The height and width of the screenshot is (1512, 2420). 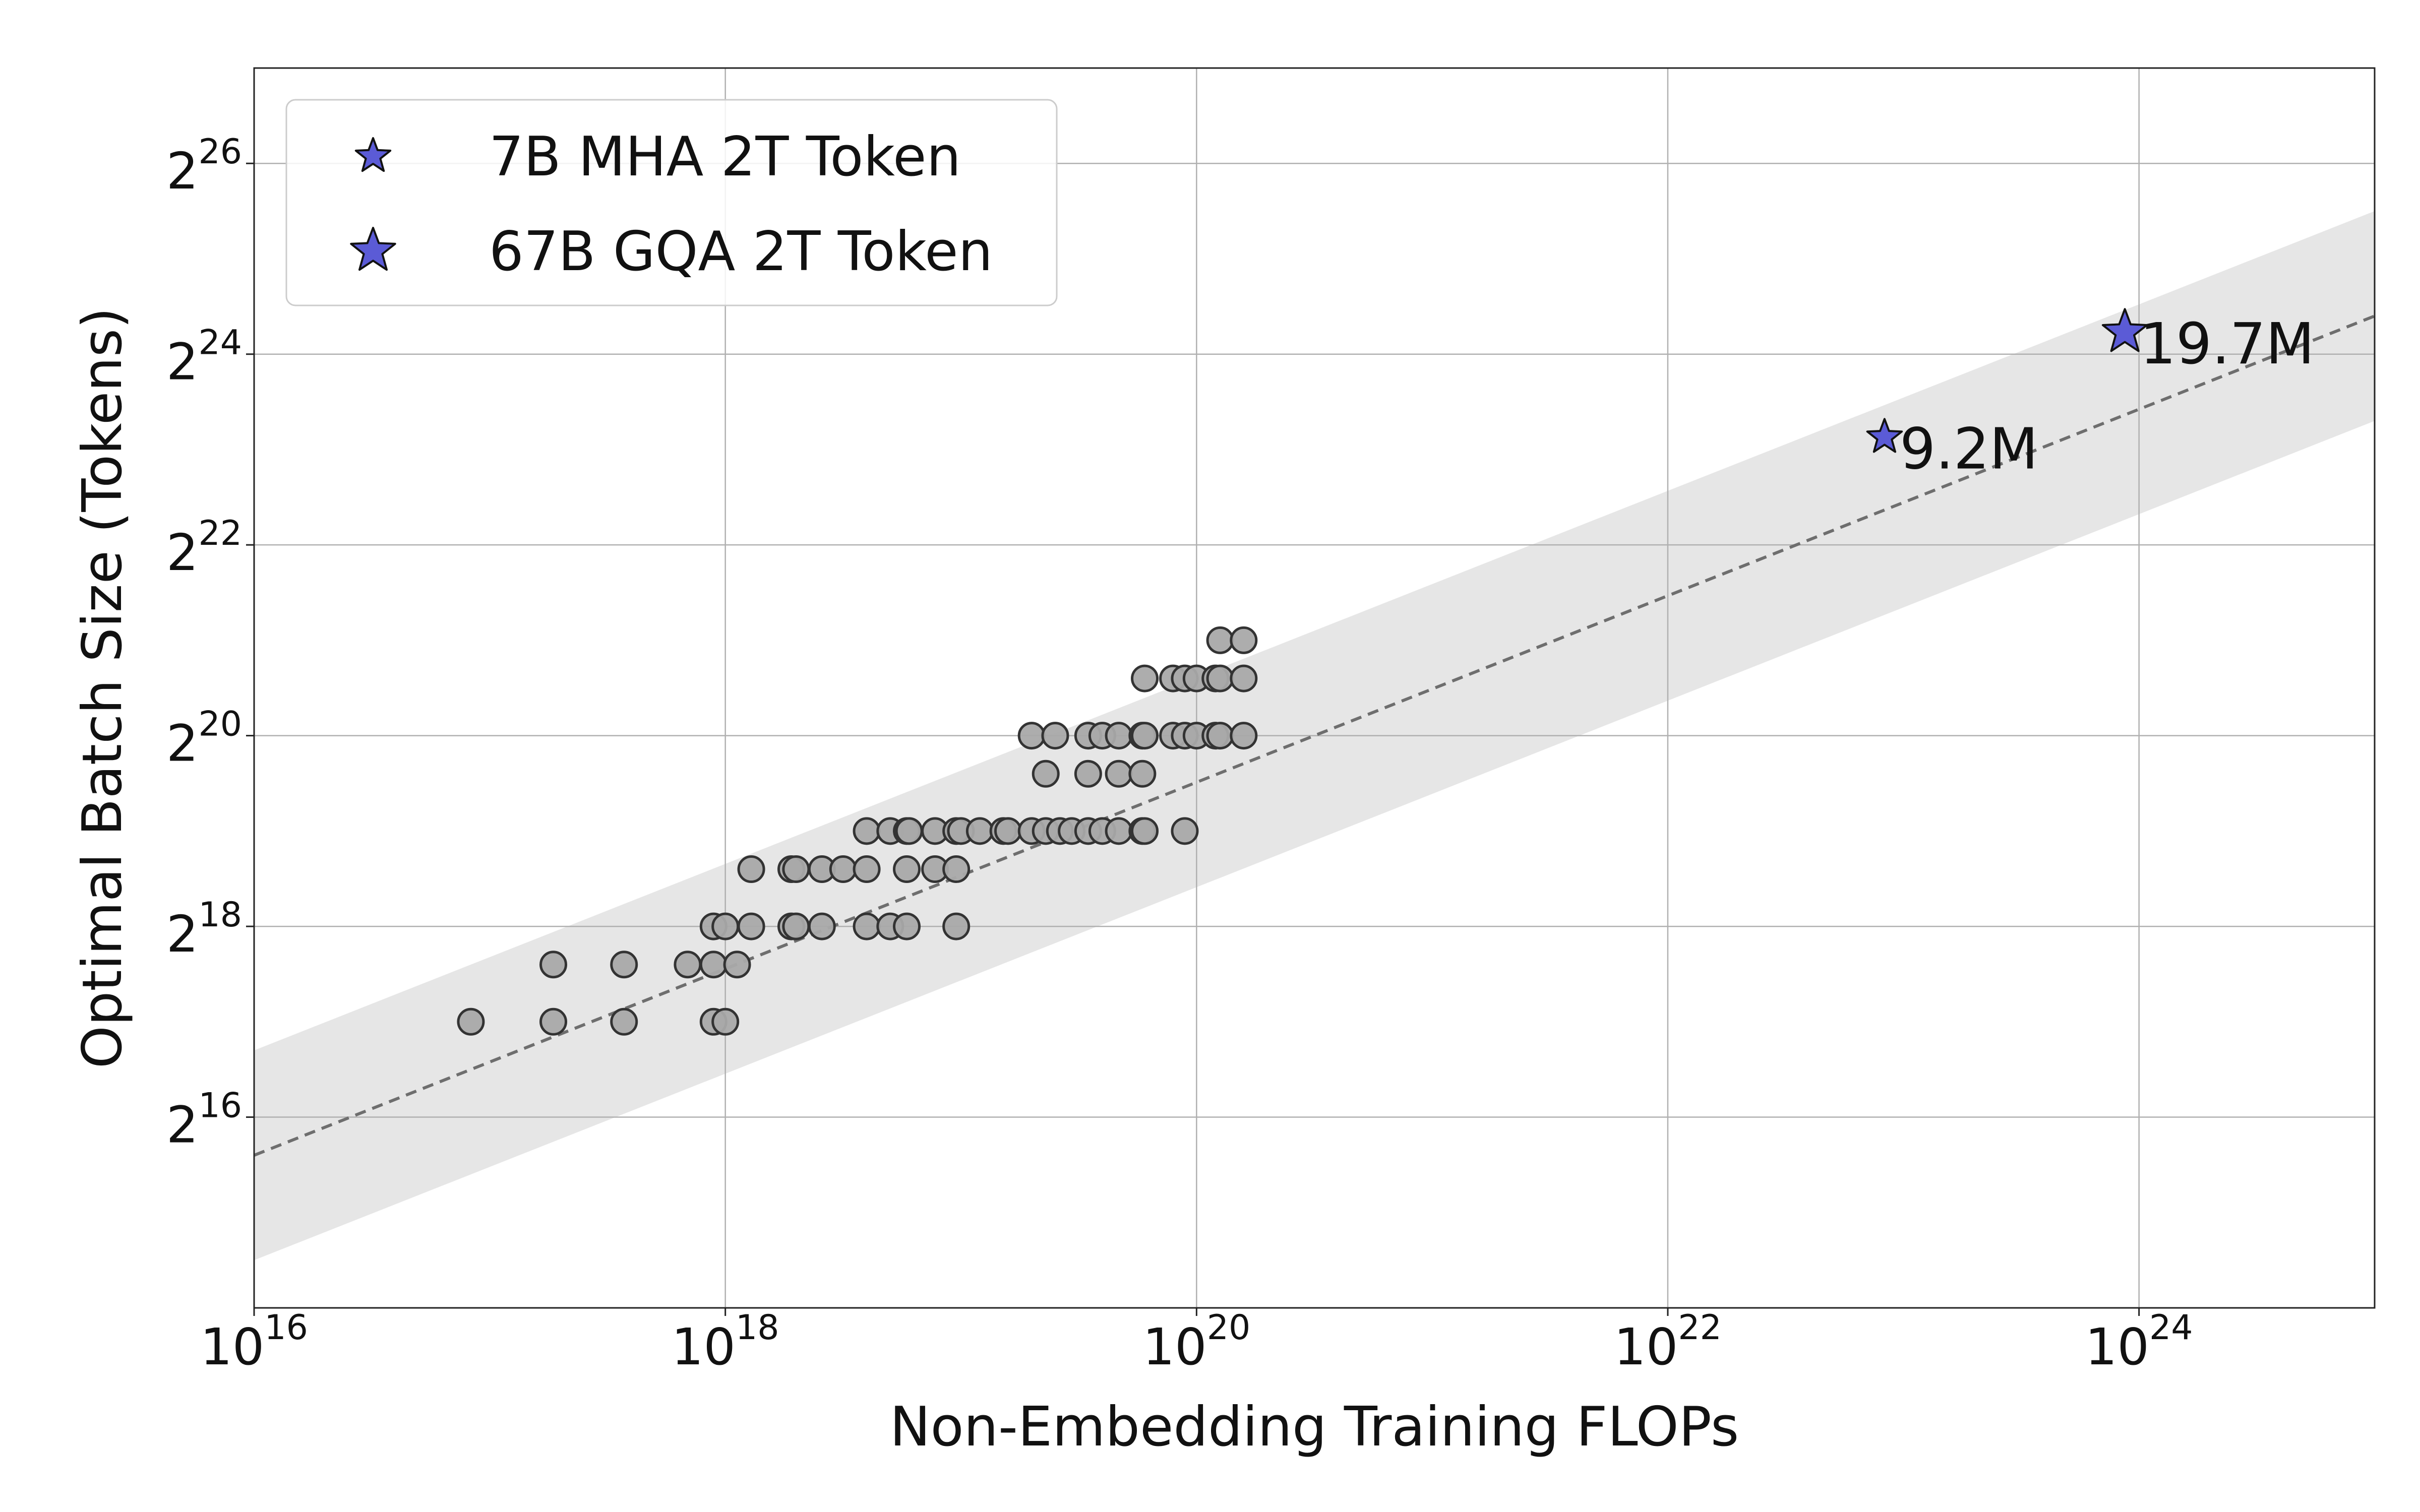 I want to click on legend: 7B MHA 2T Token 67B GQA 2T Token, so click(x=671, y=202).